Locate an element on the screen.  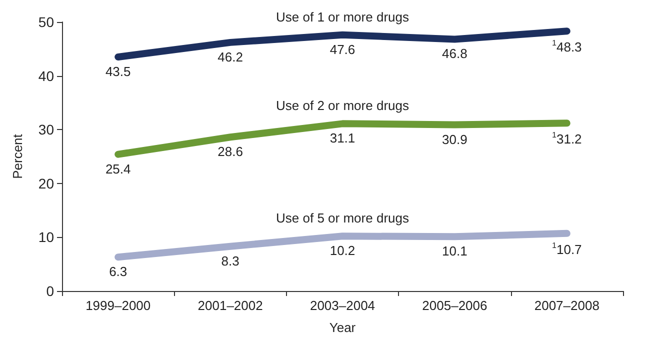
data-label: 10.2 is located at coordinates (343, 250).